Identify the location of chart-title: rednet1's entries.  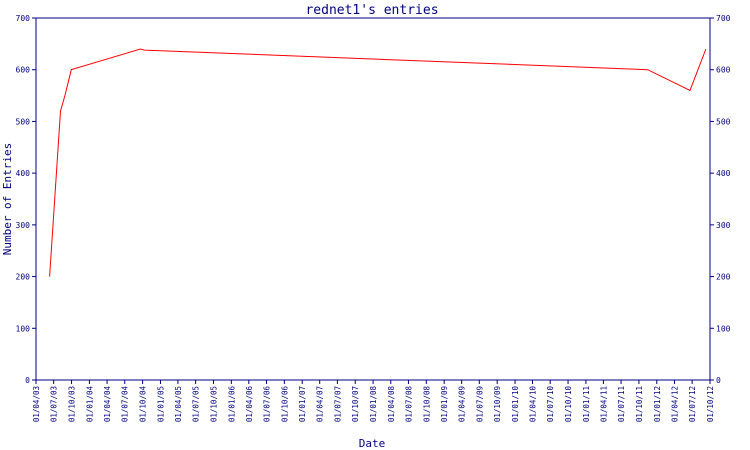
(371, 10).